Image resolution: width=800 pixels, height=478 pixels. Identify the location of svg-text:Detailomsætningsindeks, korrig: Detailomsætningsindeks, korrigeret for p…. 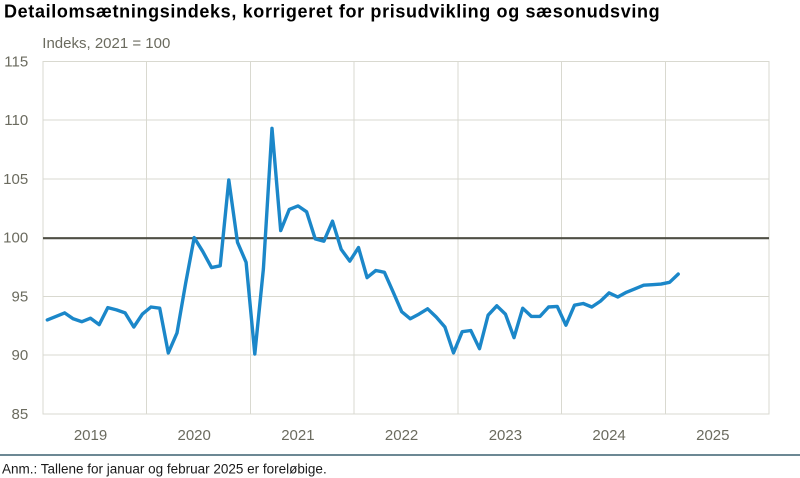
(332, 11).